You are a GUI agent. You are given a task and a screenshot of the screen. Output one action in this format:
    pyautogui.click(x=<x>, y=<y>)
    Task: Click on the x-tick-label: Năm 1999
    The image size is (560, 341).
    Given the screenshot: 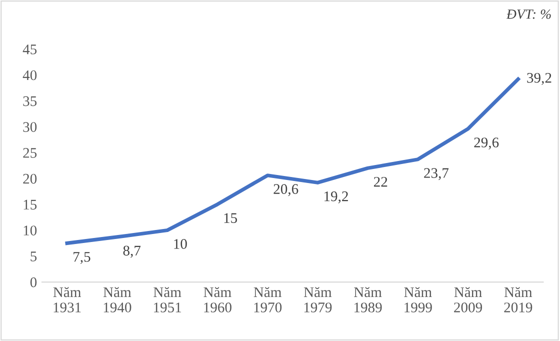 What is the action you would take?
    pyautogui.click(x=418, y=299)
    